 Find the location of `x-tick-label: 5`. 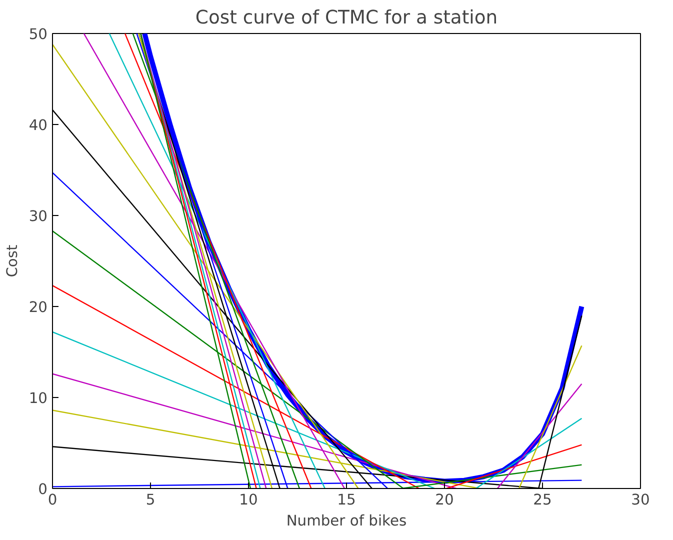

x-tick-label: 5 is located at coordinates (151, 500).